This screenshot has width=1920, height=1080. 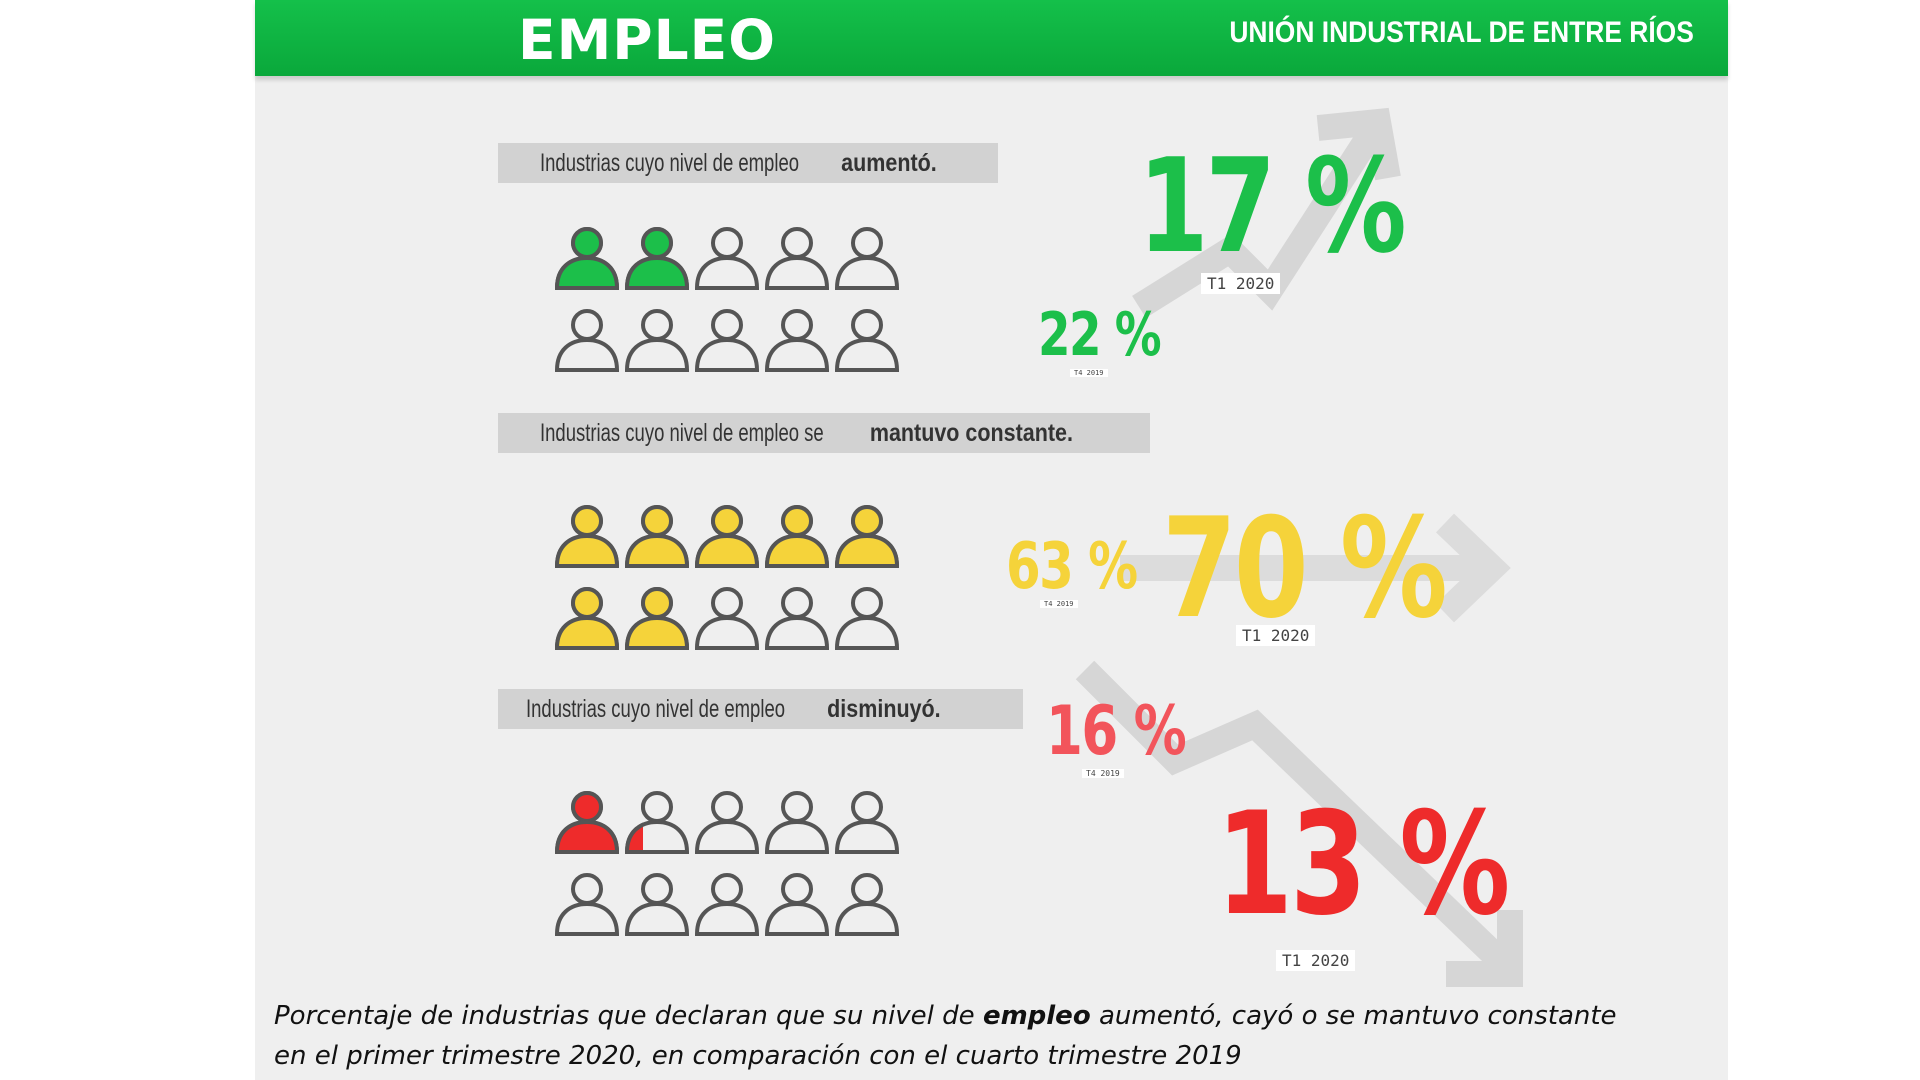 I want to click on value-increase-current: 17 %, so click(x=1272, y=206).